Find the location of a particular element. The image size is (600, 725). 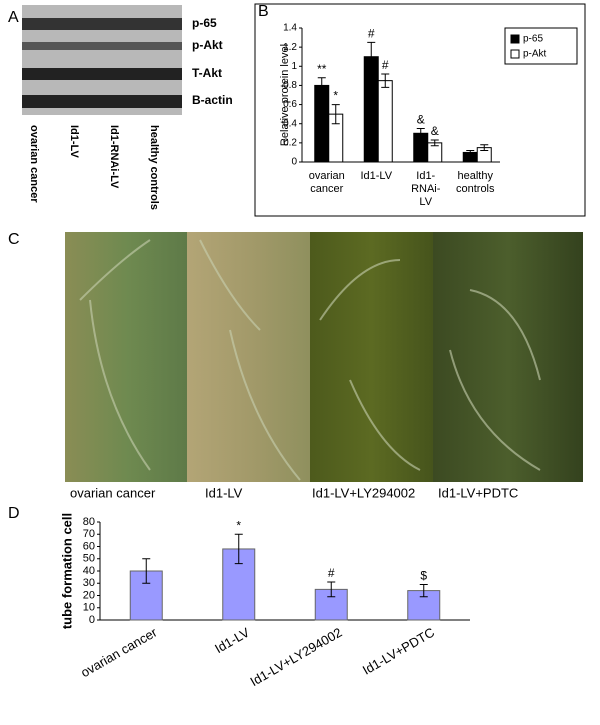

y-axis-label: tube formation cell is located at coordinates (66, 571).